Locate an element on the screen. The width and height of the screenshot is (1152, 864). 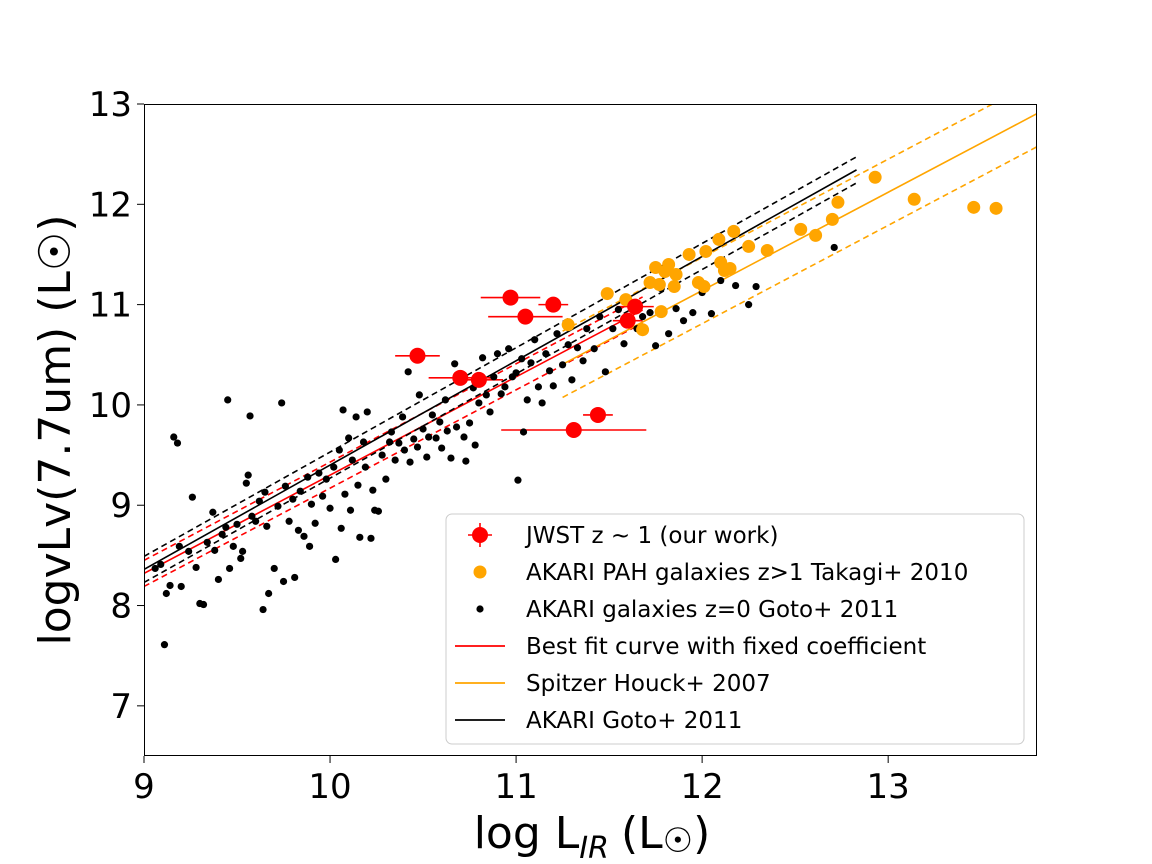
legend-marker-akari-pah is located at coordinates (480, 572).